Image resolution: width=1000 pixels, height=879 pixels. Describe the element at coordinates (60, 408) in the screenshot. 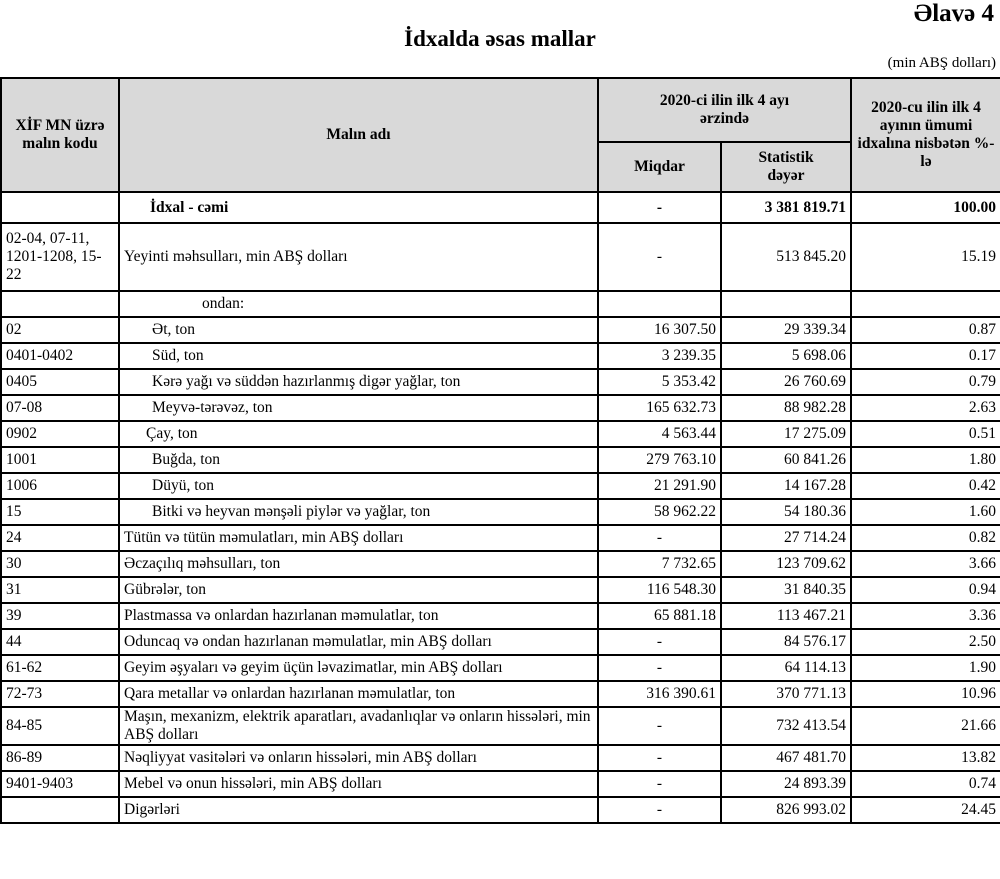

I see `cell-code: 07-08` at that location.